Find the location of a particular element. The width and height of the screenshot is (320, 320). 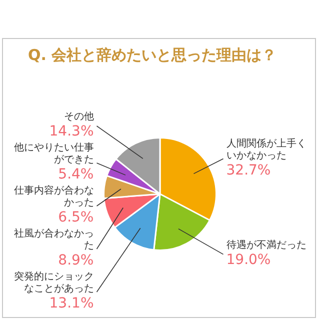

slice-label: 仕事内容が合わなかった is located at coordinates (54, 196).